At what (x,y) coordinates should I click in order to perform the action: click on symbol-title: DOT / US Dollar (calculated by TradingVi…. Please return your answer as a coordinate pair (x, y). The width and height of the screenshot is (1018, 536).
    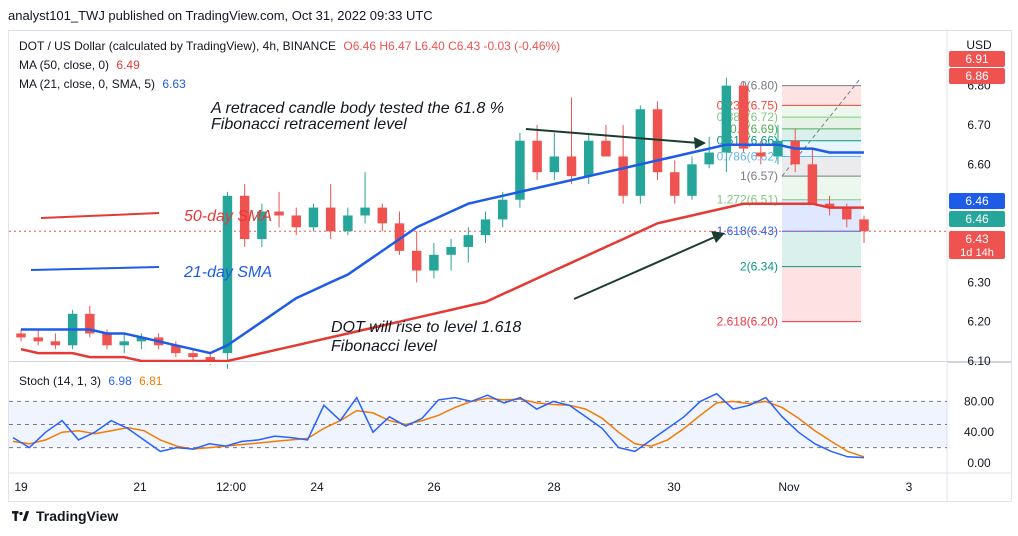
    Looking at the image, I should click on (178, 46).